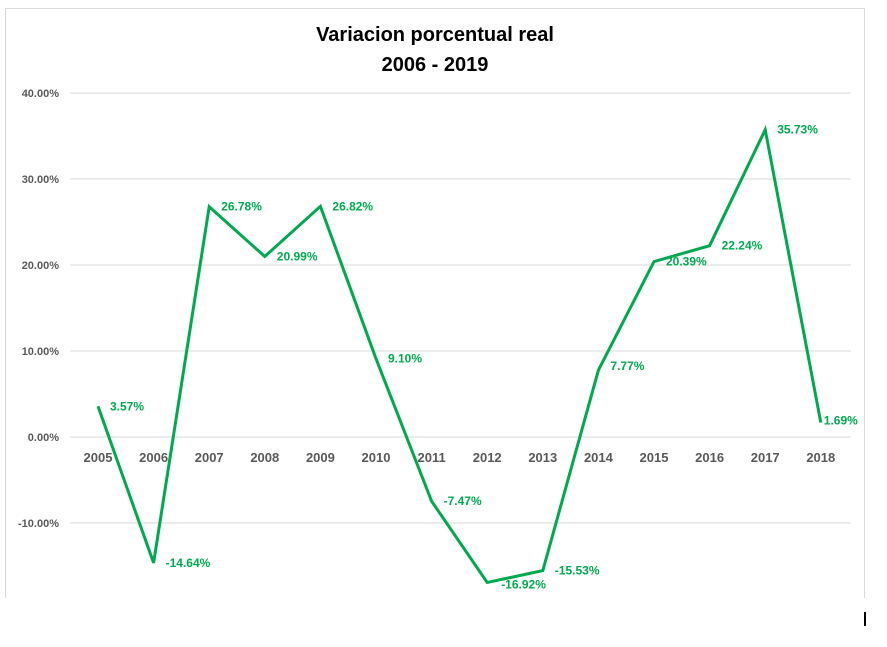 This screenshot has width=887, height=647. I want to click on data-label: 26.82%, so click(352, 206).